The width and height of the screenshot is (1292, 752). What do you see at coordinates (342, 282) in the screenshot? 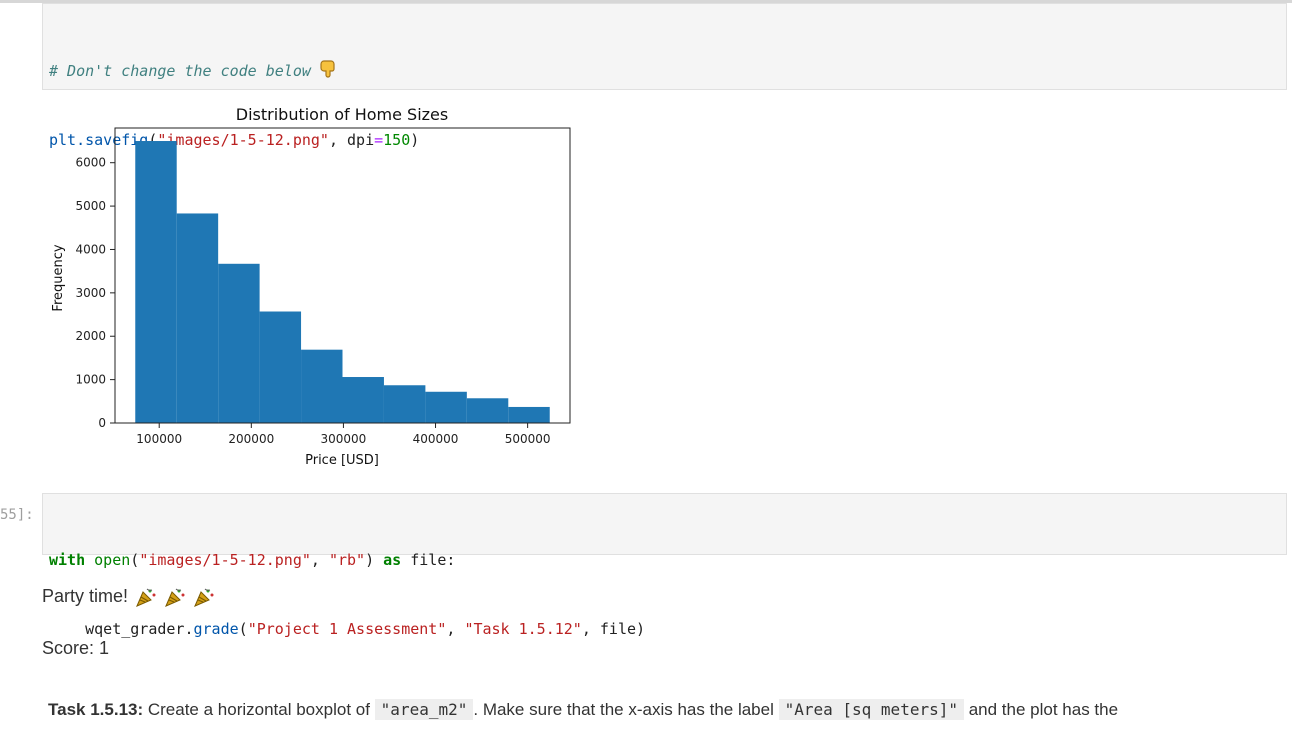
I see `histogram-bars` at bounding box center [342, 282].